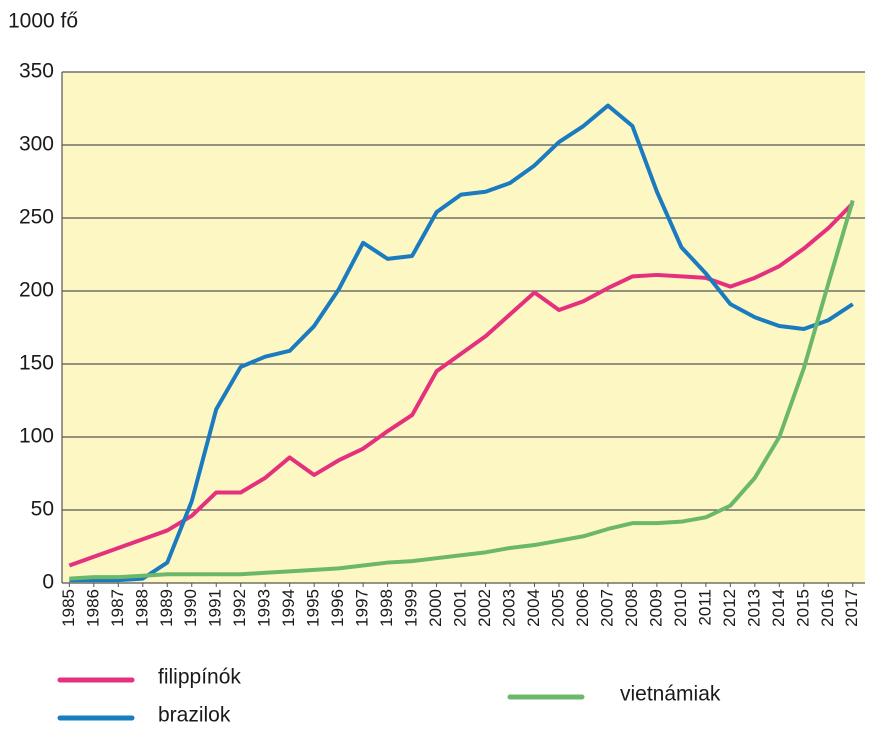 The image size is (879, 731). Describe the element at coordinates (533, 608) in the screenshot. I see `x-tick-label: 2004` at that location.